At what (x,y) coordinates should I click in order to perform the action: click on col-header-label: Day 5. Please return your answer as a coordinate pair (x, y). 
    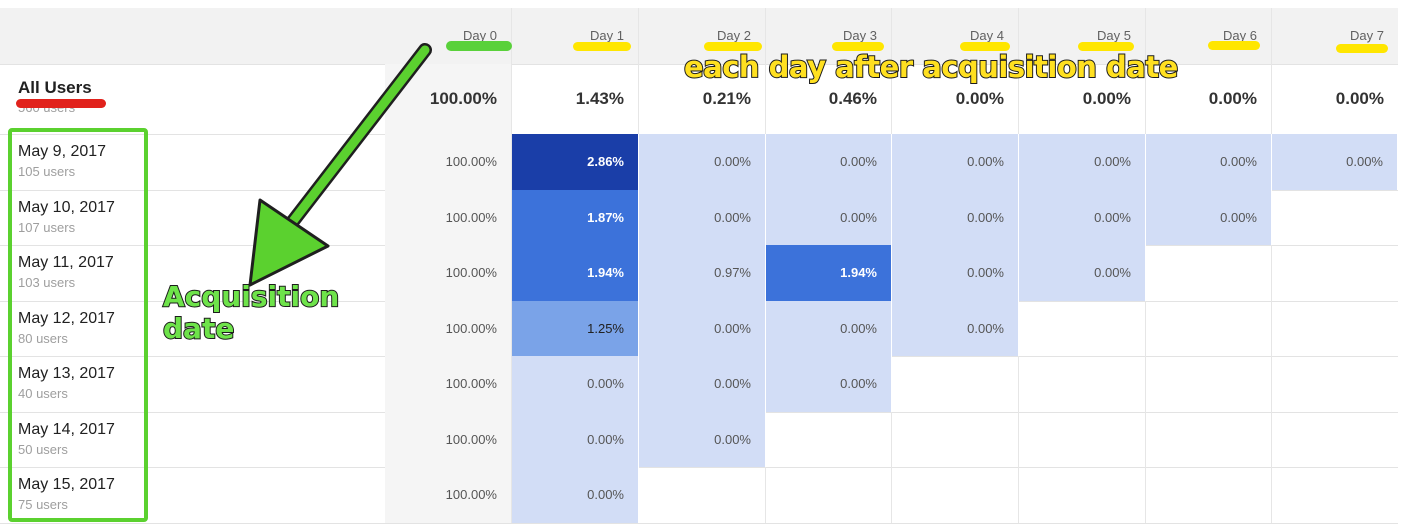
    Looking at the image, I should click on (1114, 35).